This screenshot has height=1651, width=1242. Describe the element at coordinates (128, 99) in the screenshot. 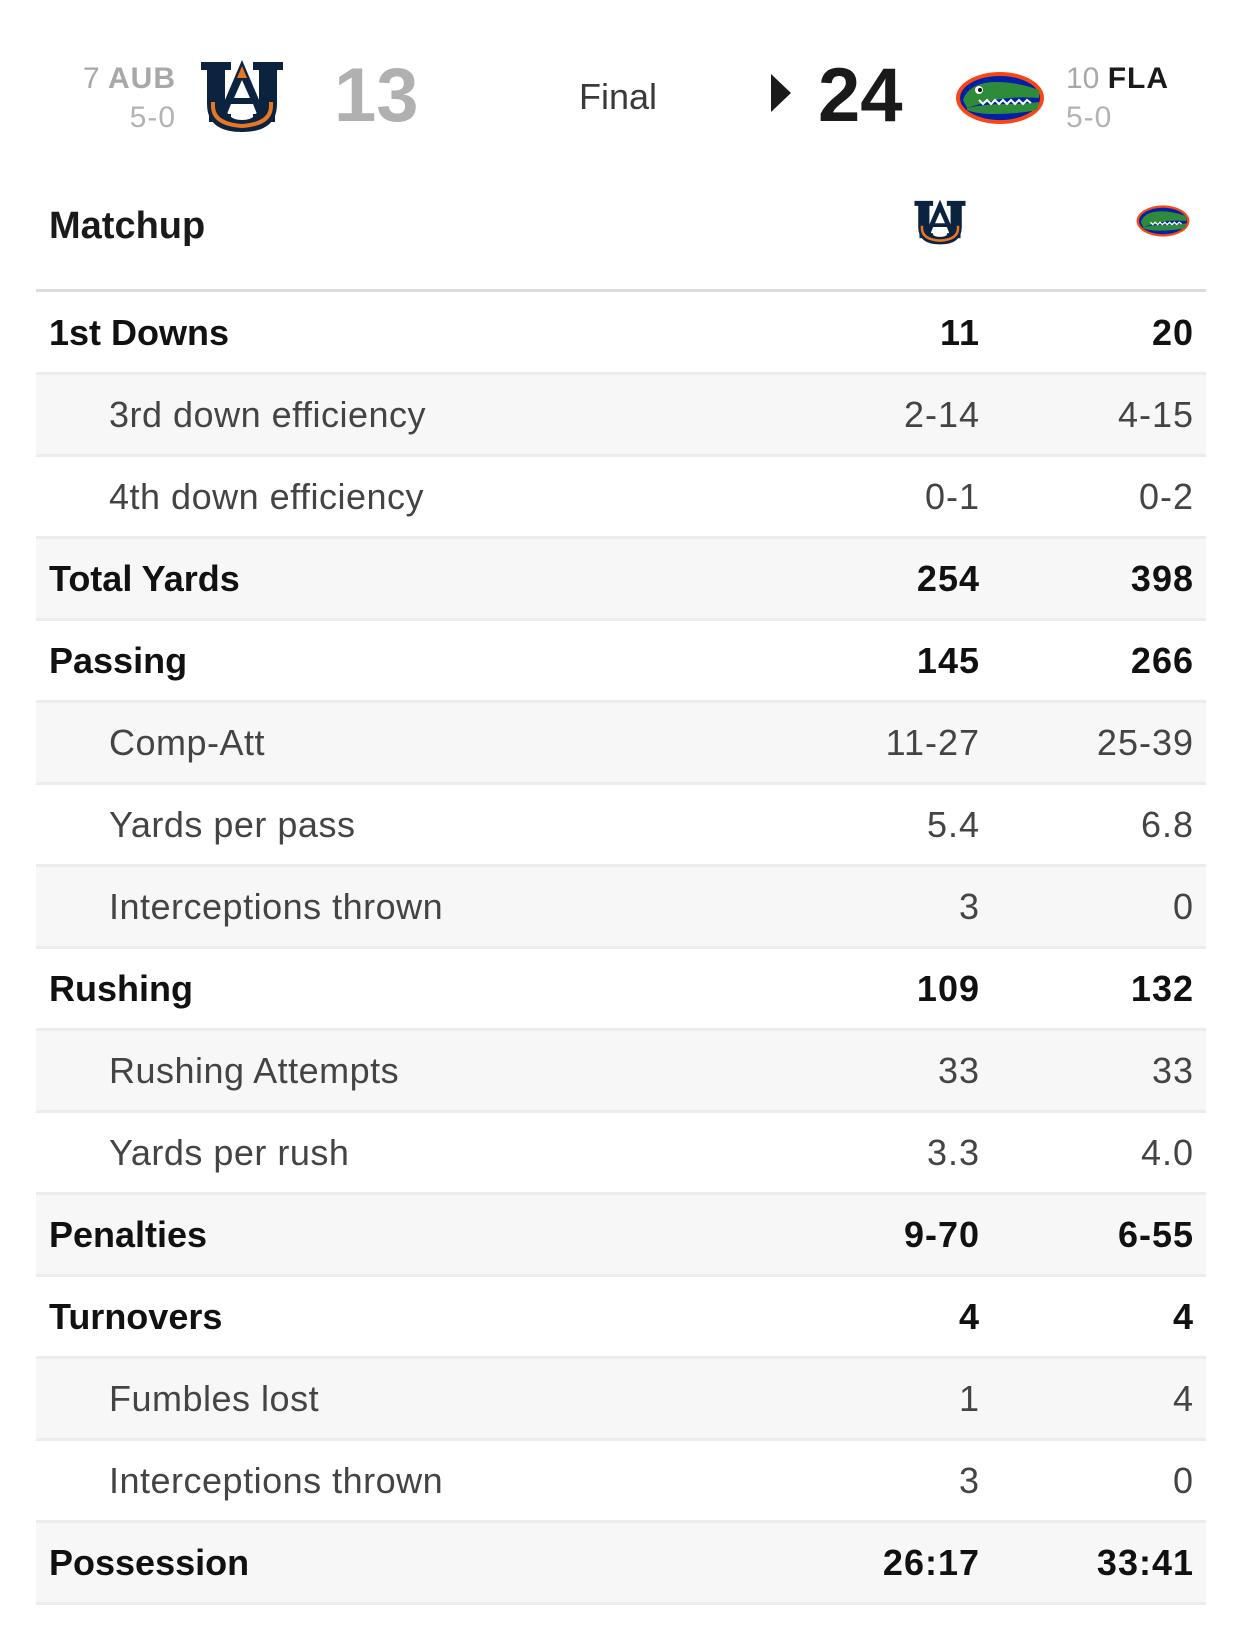

I see `away-team-info: 7 AUB 5-0` at that location.